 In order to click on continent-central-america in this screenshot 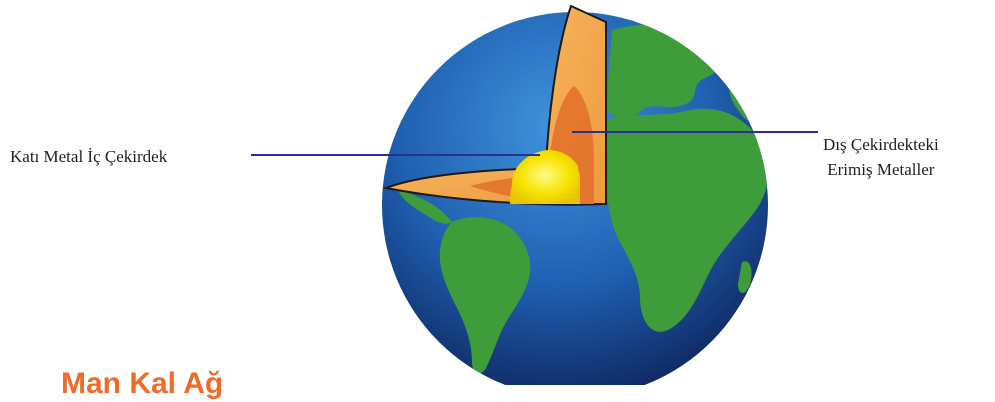, I will do `click(425, 207)`.